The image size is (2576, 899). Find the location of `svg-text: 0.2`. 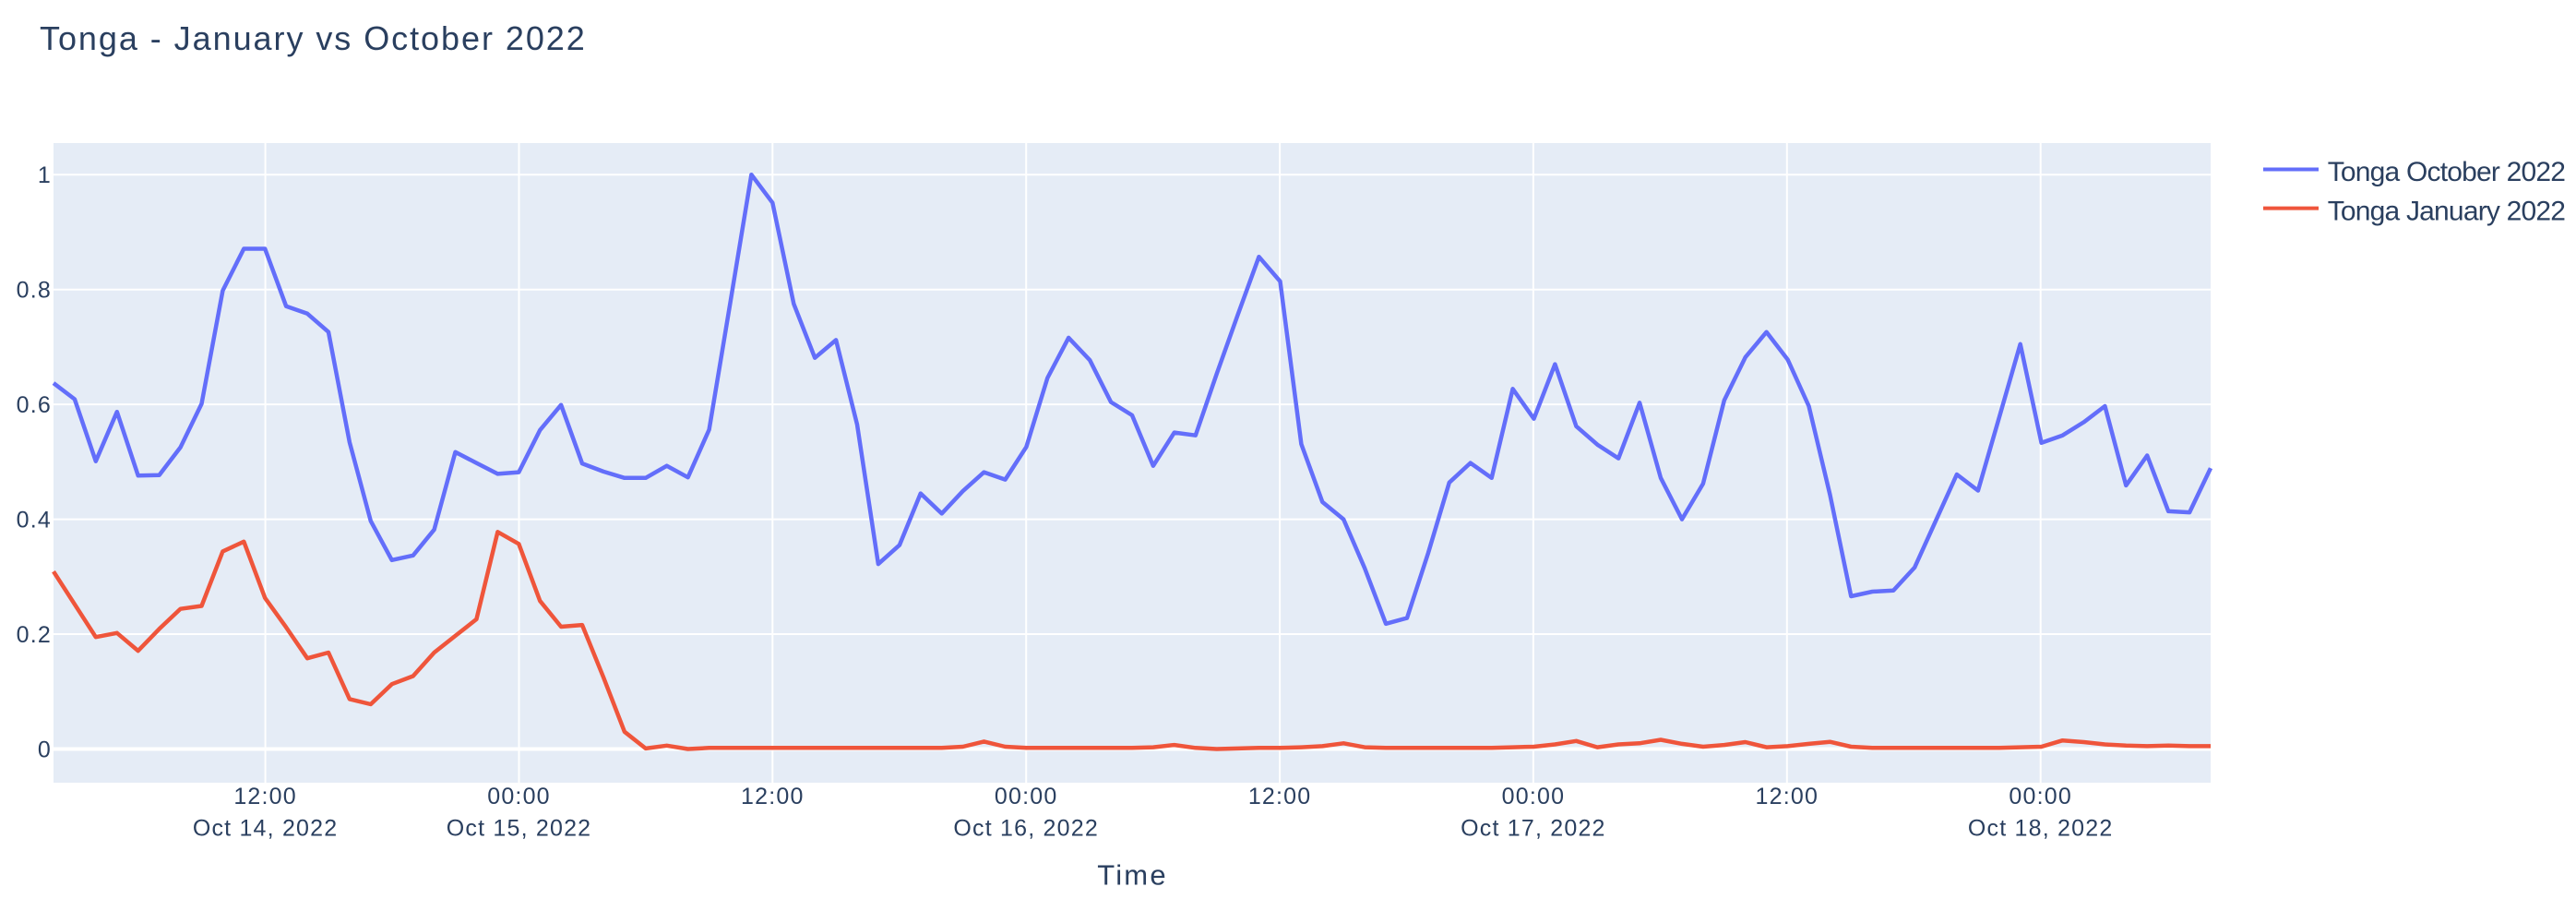

svg-text: 0.2 is located at coordinates (35, 635).